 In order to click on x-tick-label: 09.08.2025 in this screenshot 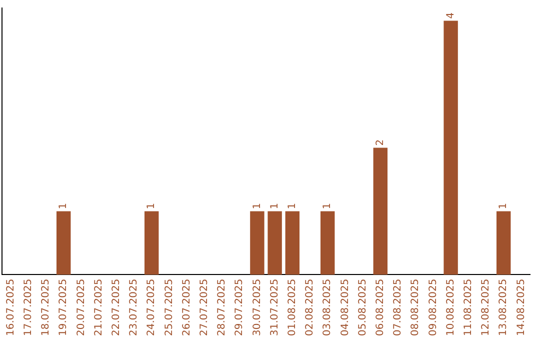, I will do `click(433, 307)`.